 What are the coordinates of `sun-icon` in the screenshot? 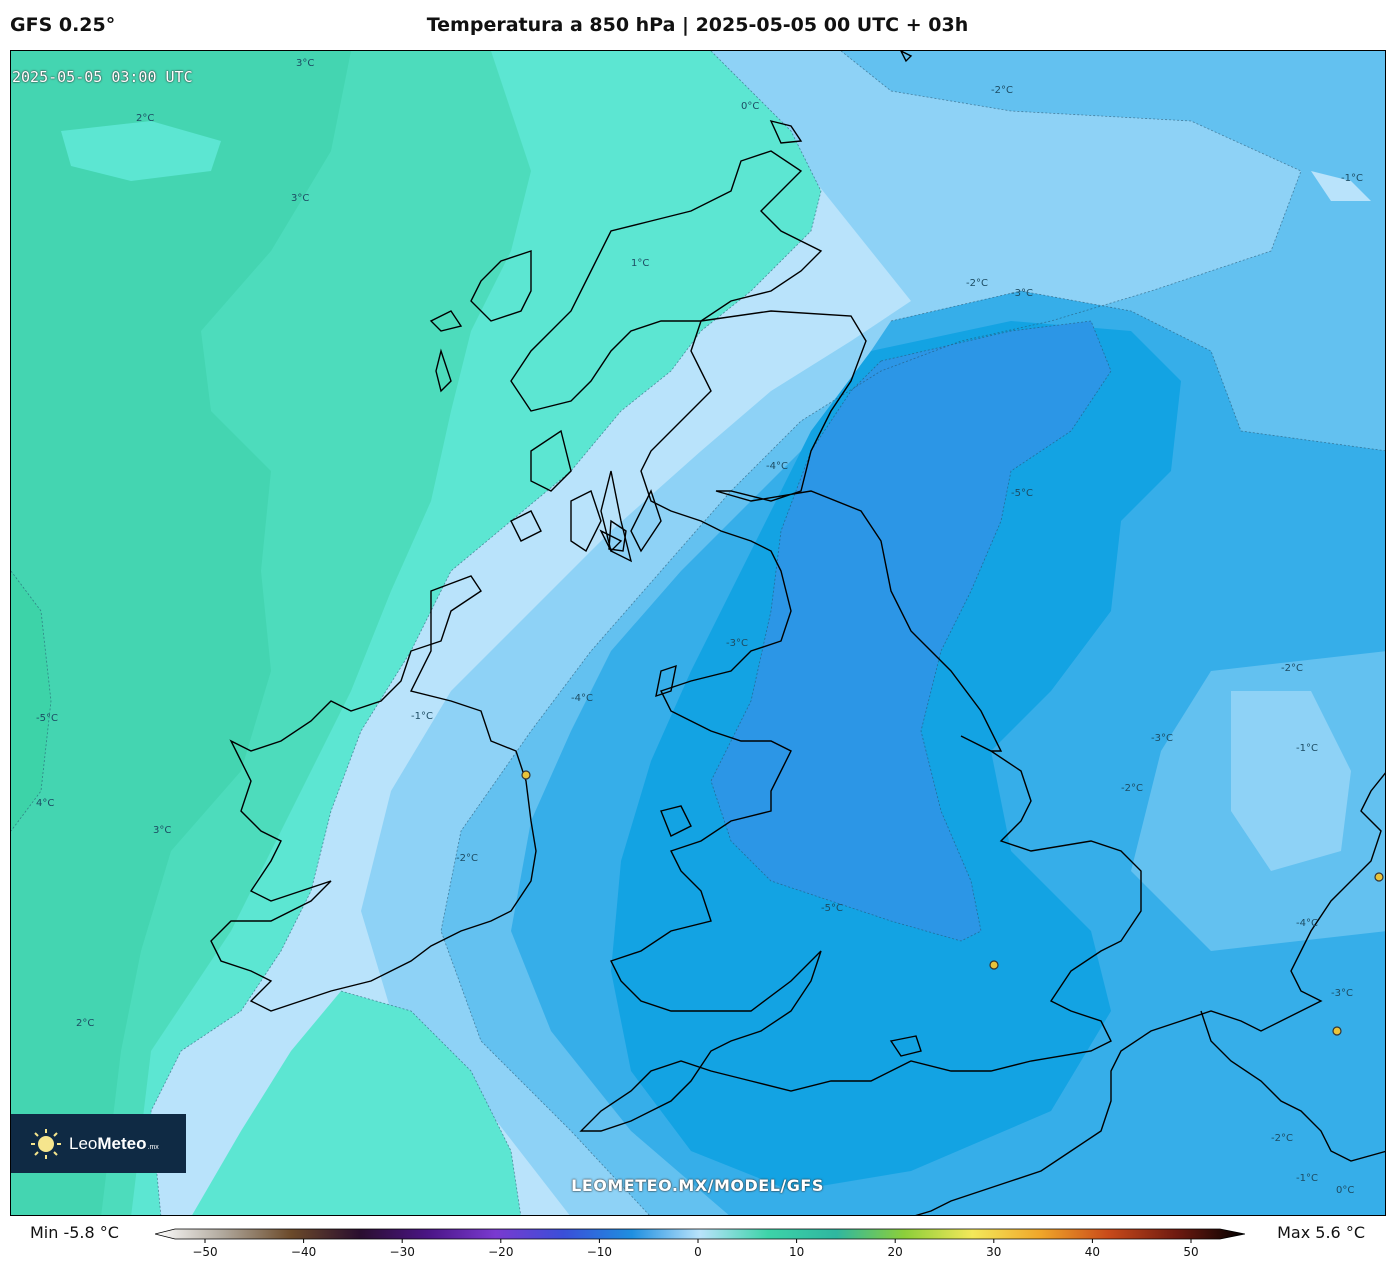 It's located at (46, 1143).